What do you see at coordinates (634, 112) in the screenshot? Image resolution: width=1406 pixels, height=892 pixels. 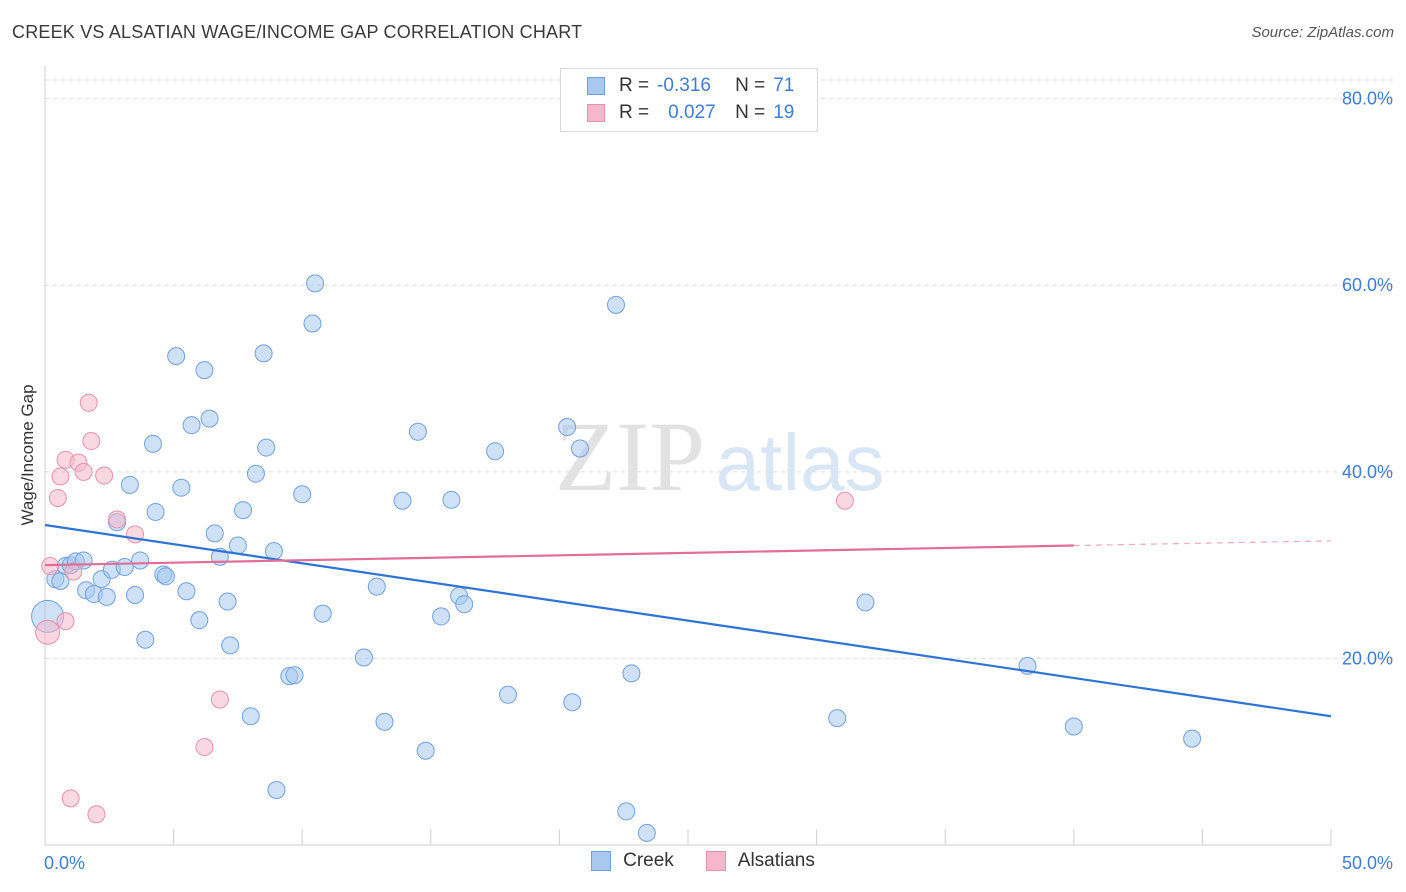 I see `r-label: R =` at bounding box center [634, 112].